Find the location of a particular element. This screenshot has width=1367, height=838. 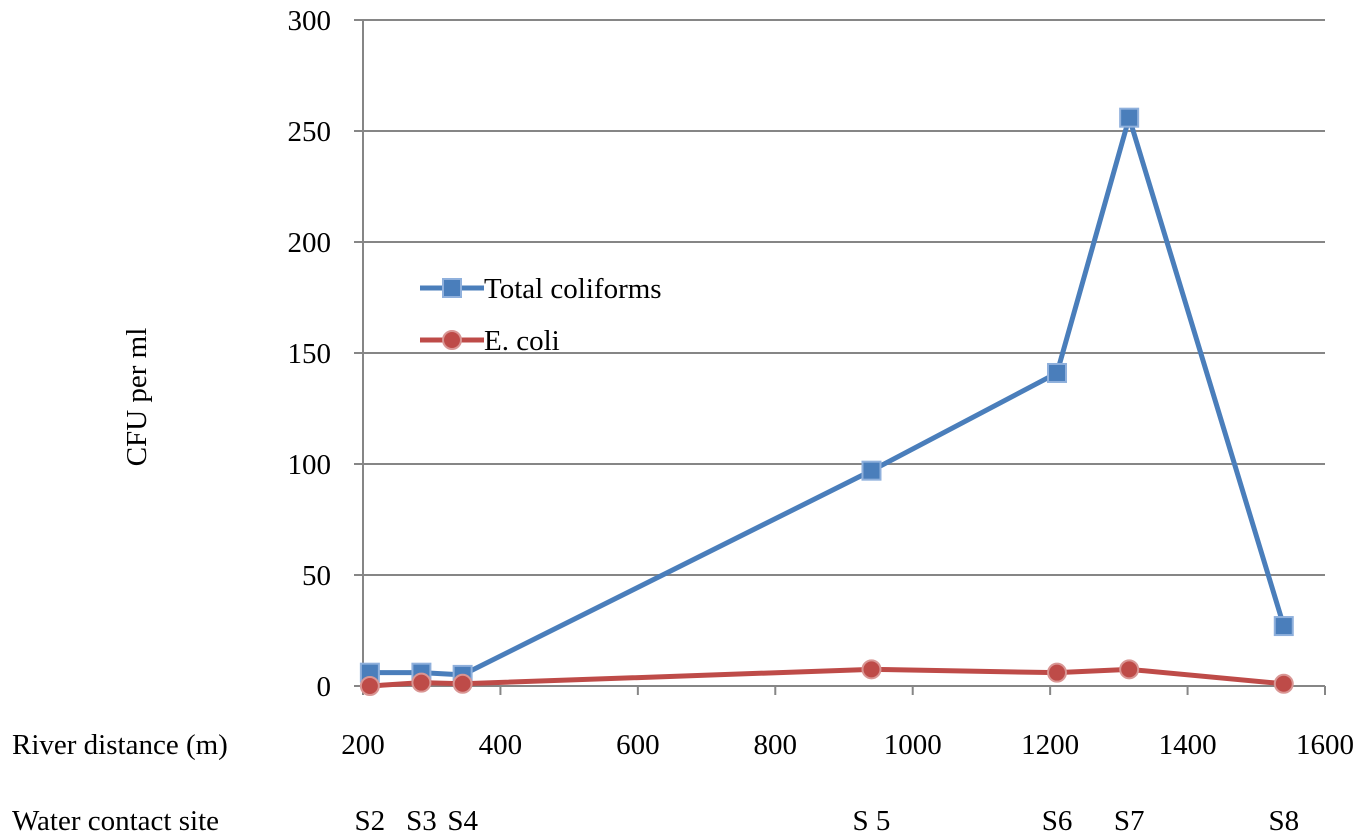

site-label: S6 is located at coordinates (1057, 821).